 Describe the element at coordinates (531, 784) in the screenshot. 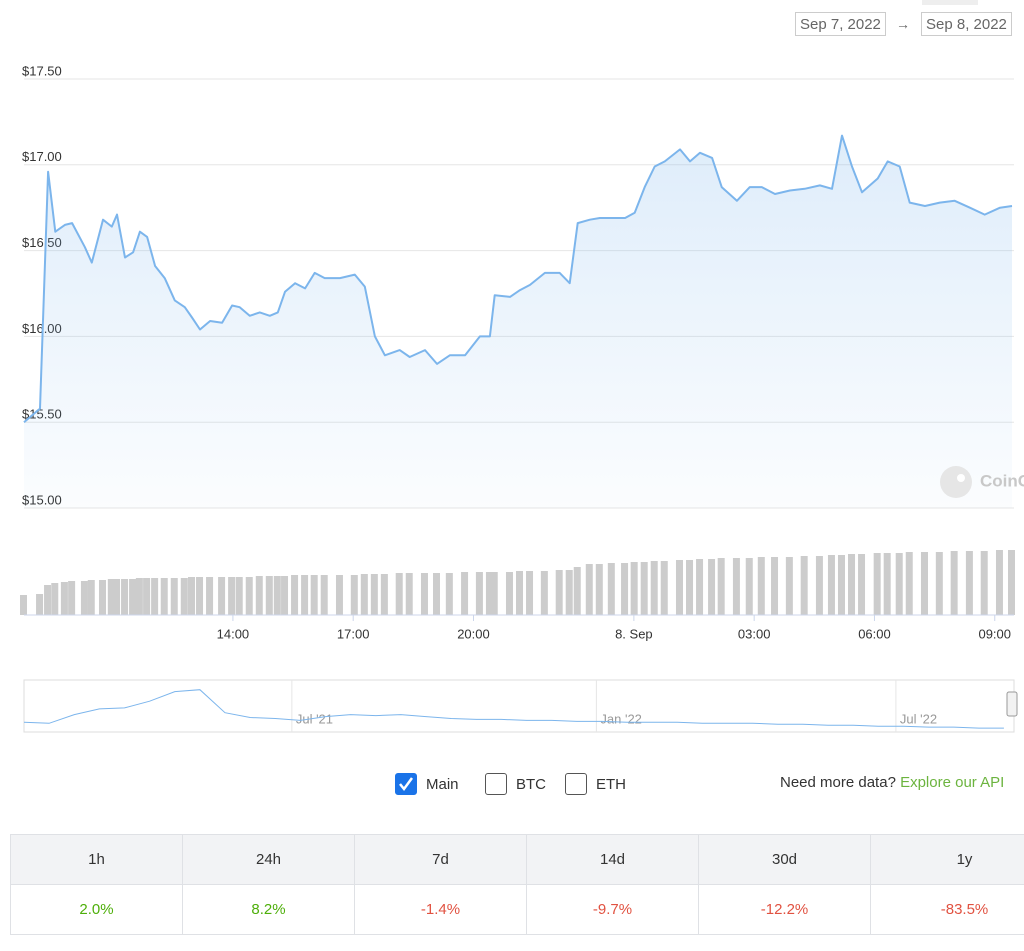

I see `toggle-label: BTC` at that location.